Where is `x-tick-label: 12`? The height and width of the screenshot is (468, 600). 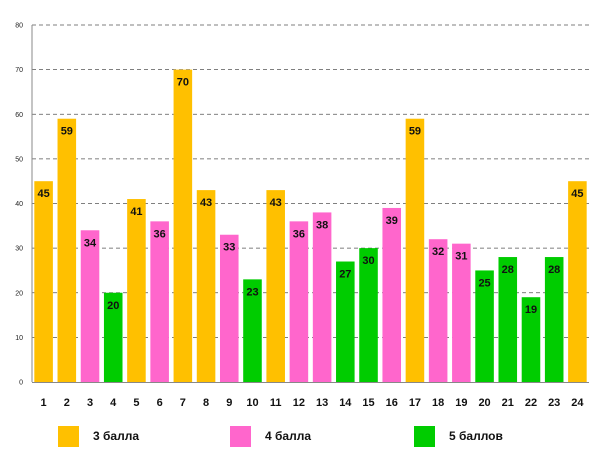 x-tick-label: 12 is located at coordinates (299, 403).